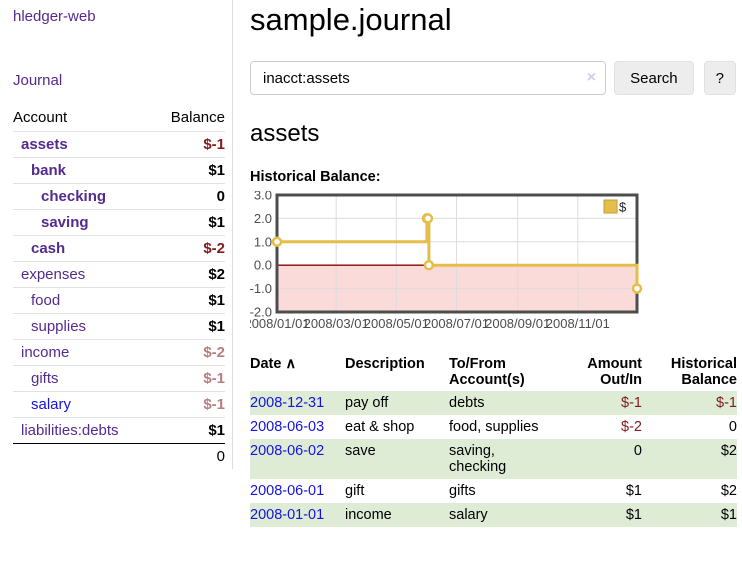 The width and height of the screenshot is (742, 582). I want to click on account-name-cell: income, so click(83, 353).